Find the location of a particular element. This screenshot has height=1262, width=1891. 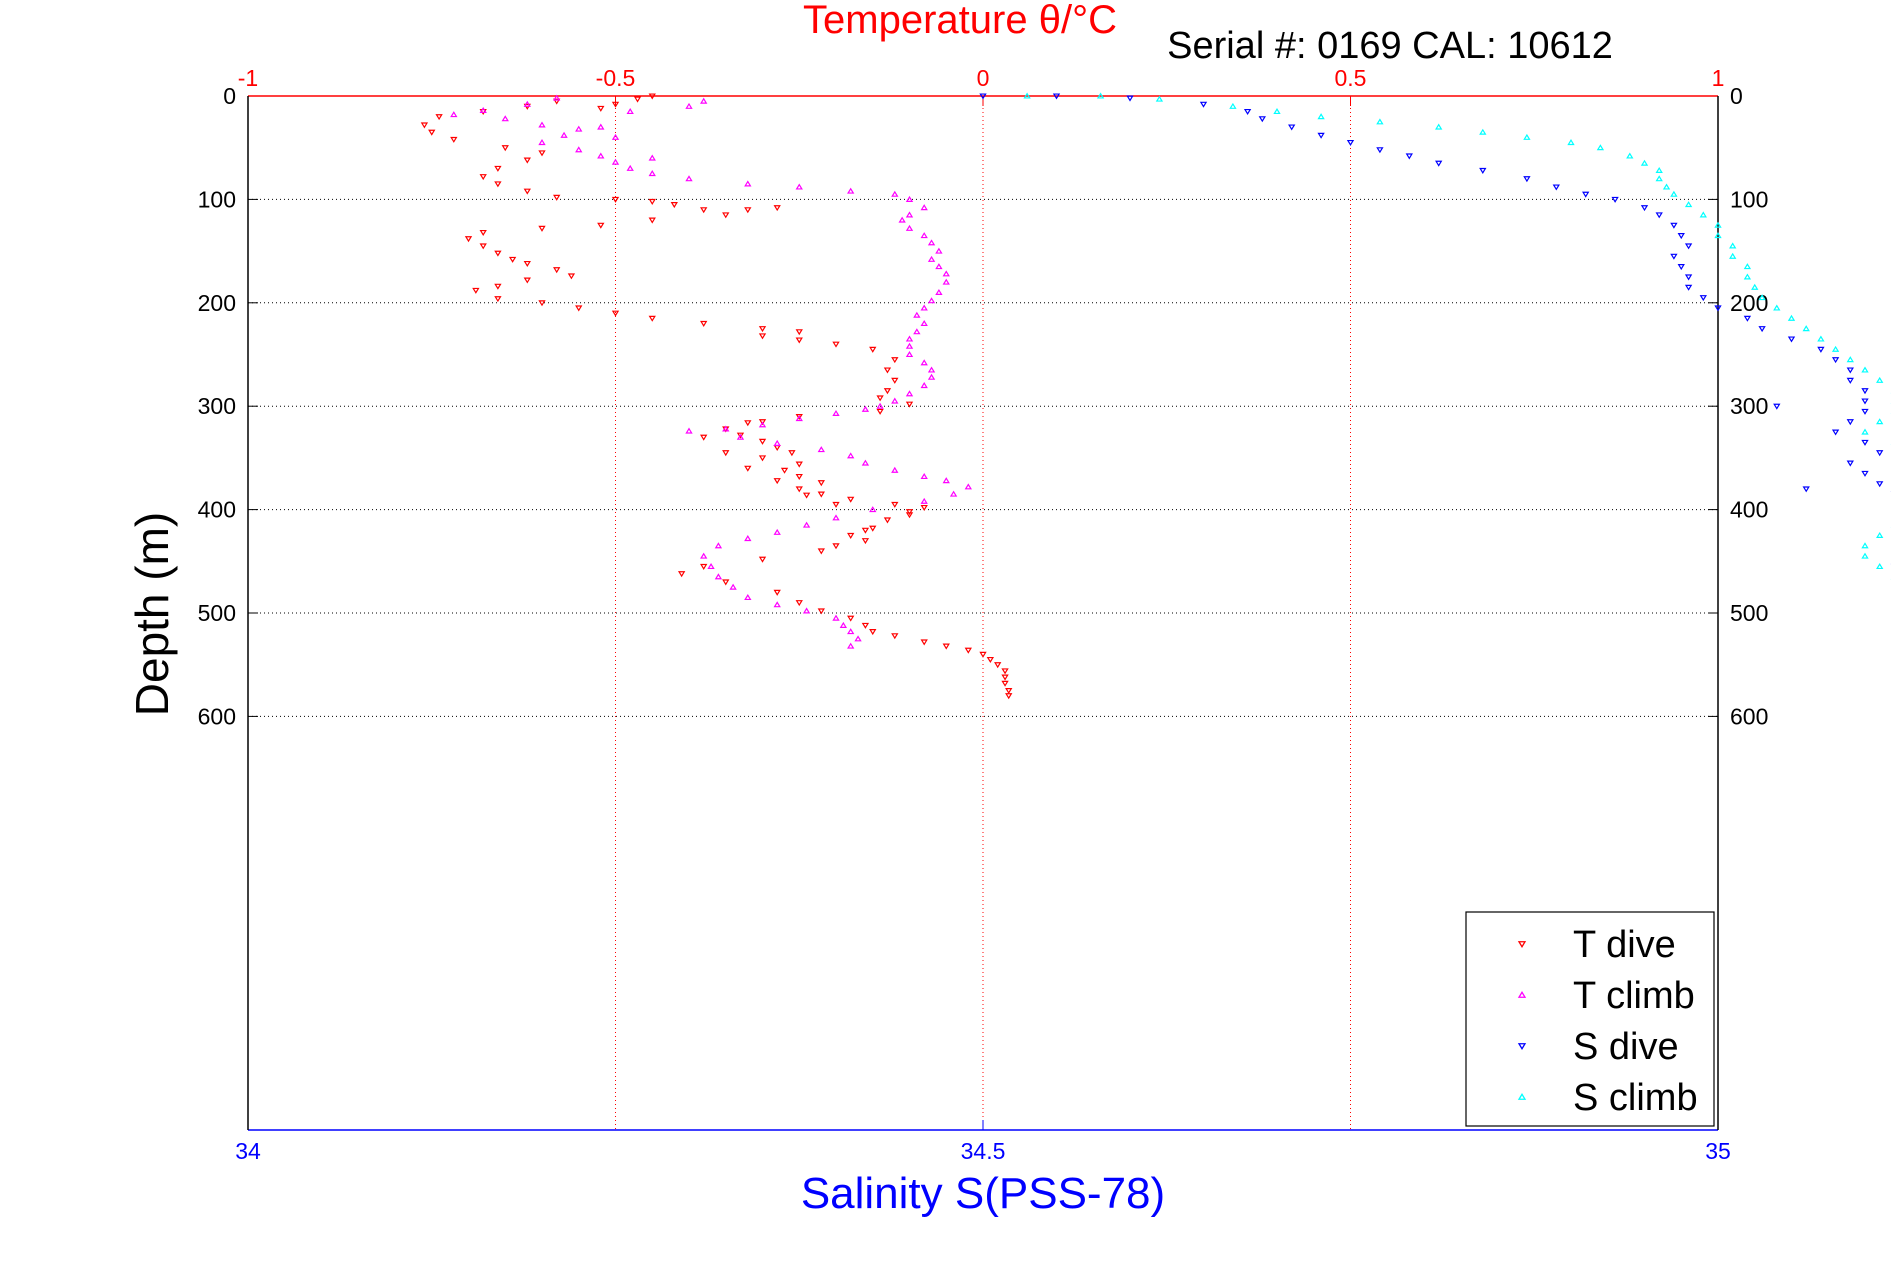

y-tick-label-left: 600 is located at coordinates (217, 716).